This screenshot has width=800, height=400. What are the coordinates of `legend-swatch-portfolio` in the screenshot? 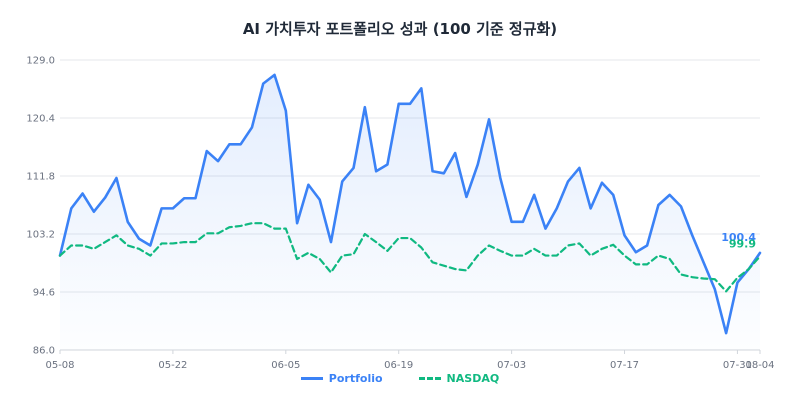 It's located at (311, 378).